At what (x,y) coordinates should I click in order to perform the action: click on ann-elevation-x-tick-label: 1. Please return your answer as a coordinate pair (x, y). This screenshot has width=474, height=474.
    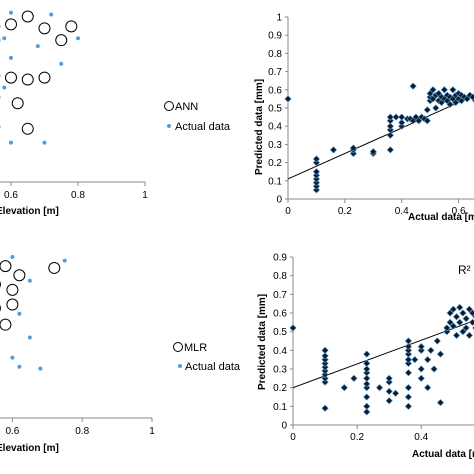
    Looking at the image, I should click on (145, 195).